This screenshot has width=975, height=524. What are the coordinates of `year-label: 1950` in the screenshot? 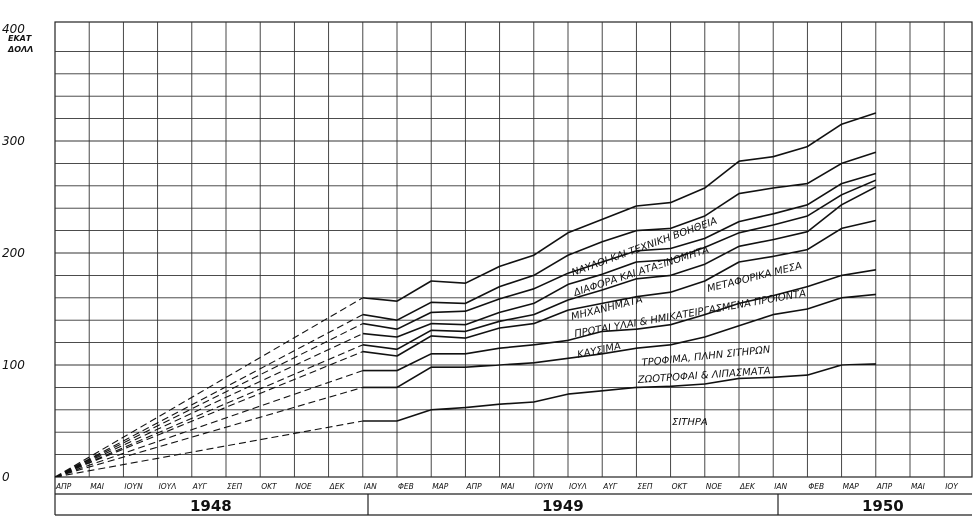 It's located at (883, 506).